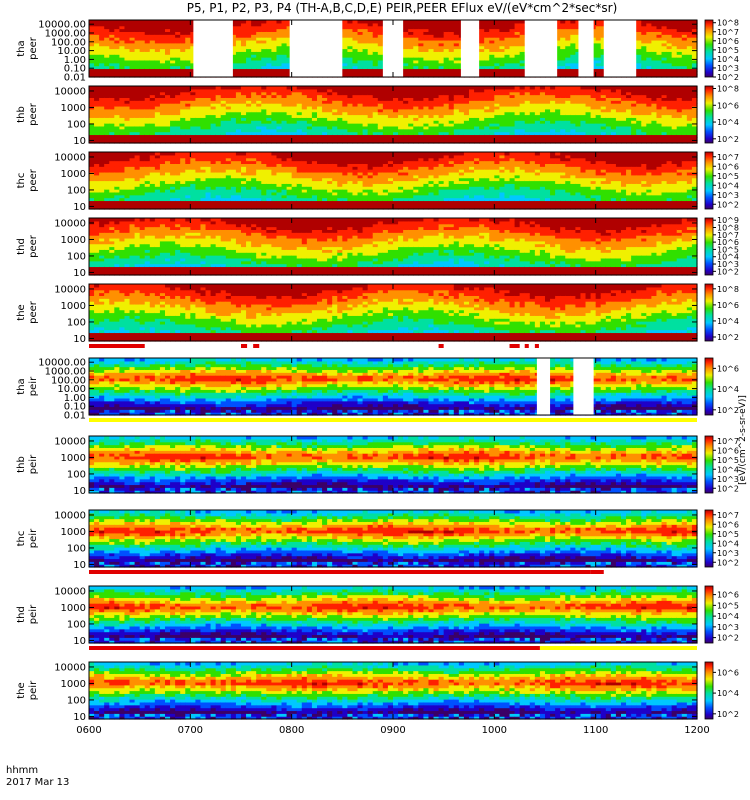 The image size is (750, 800). Describe the element at coordinates (62, 363) in the screenshot. I see `ytick-label-tha_peir-0: 10000.00` at that location.